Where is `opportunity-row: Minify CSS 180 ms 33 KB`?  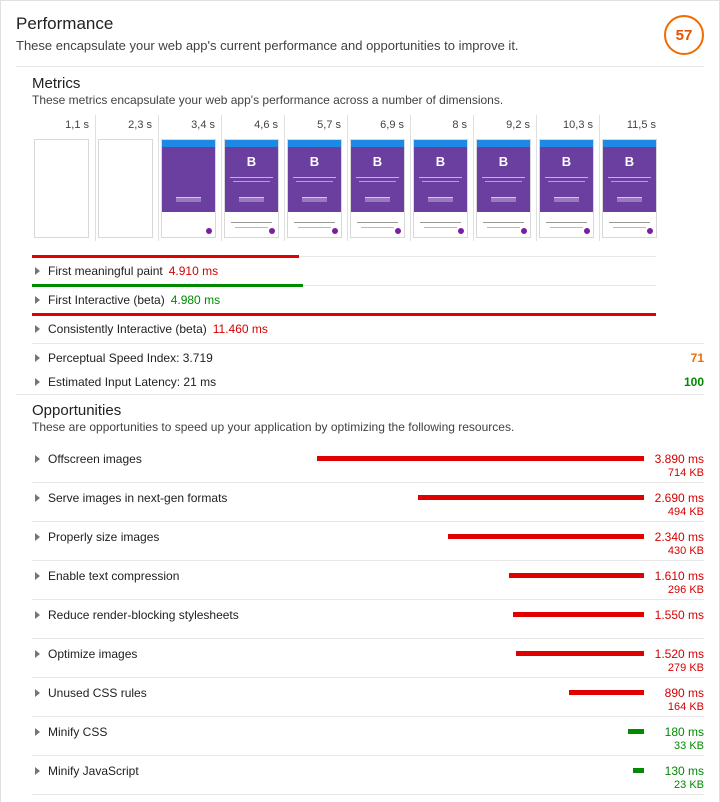
opportunity-row: Minify CSS 180 ms 33 KB is located at coordinates (368, 736).